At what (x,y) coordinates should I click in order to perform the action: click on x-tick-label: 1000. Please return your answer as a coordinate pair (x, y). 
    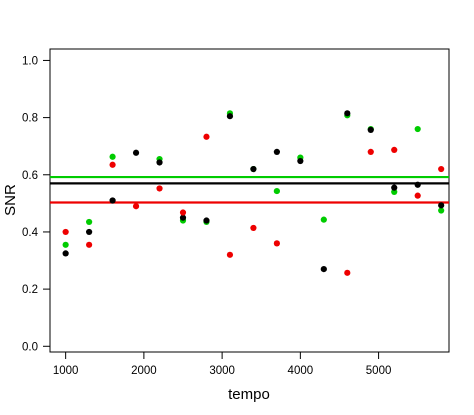
    Looking at the image, I should click on (66, 371).